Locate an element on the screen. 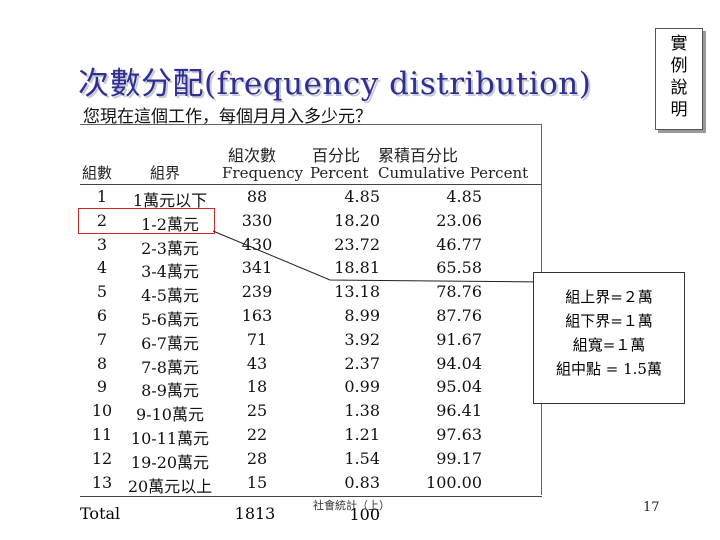 This screenshot has width=720, height=540. cumulative-percent-cell: 94.04 is located at coordinates (459, 363).